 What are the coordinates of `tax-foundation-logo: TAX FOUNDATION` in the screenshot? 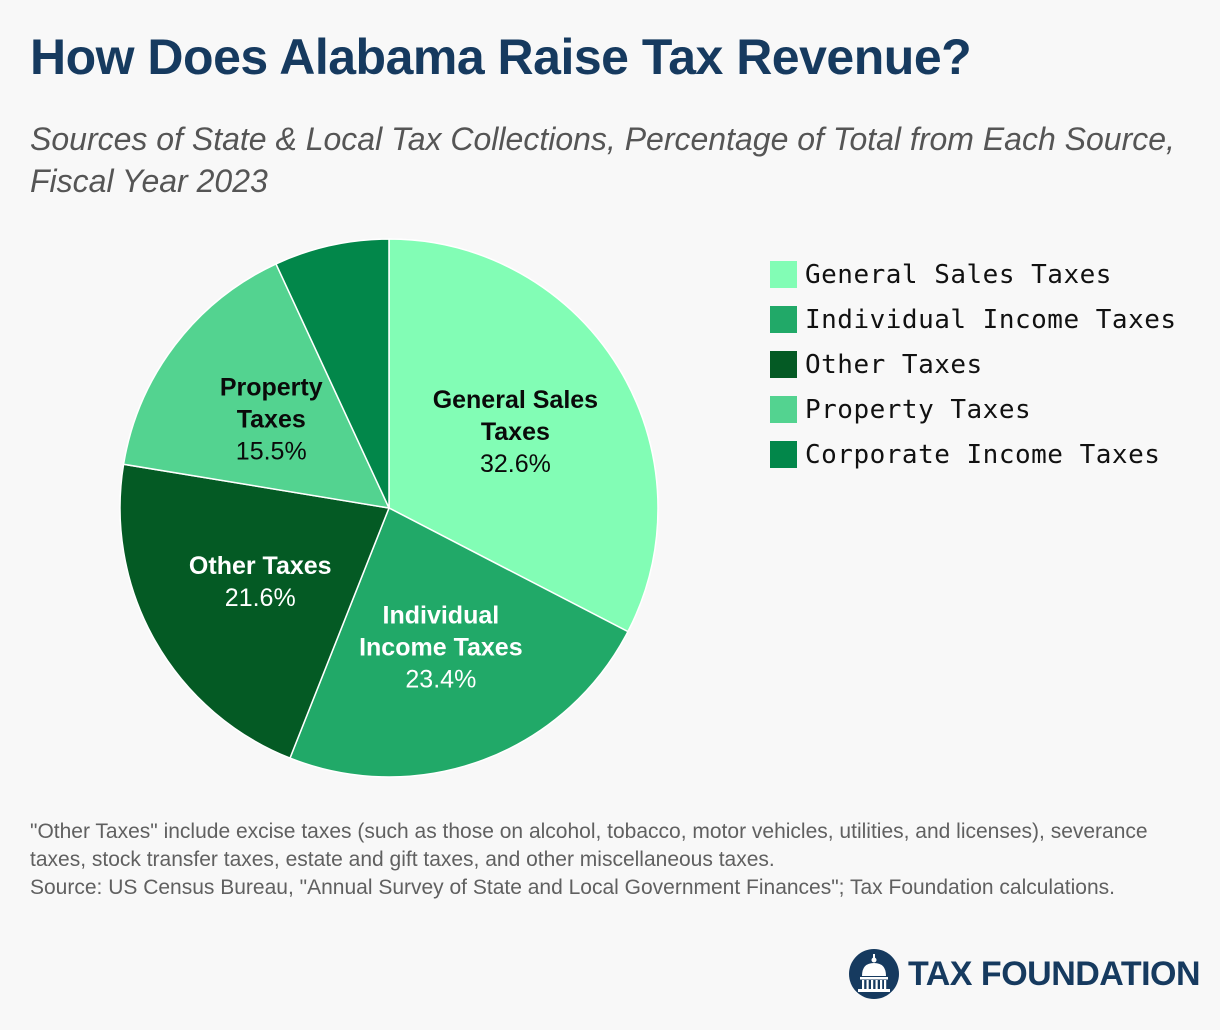 It's located at (1024, 974).